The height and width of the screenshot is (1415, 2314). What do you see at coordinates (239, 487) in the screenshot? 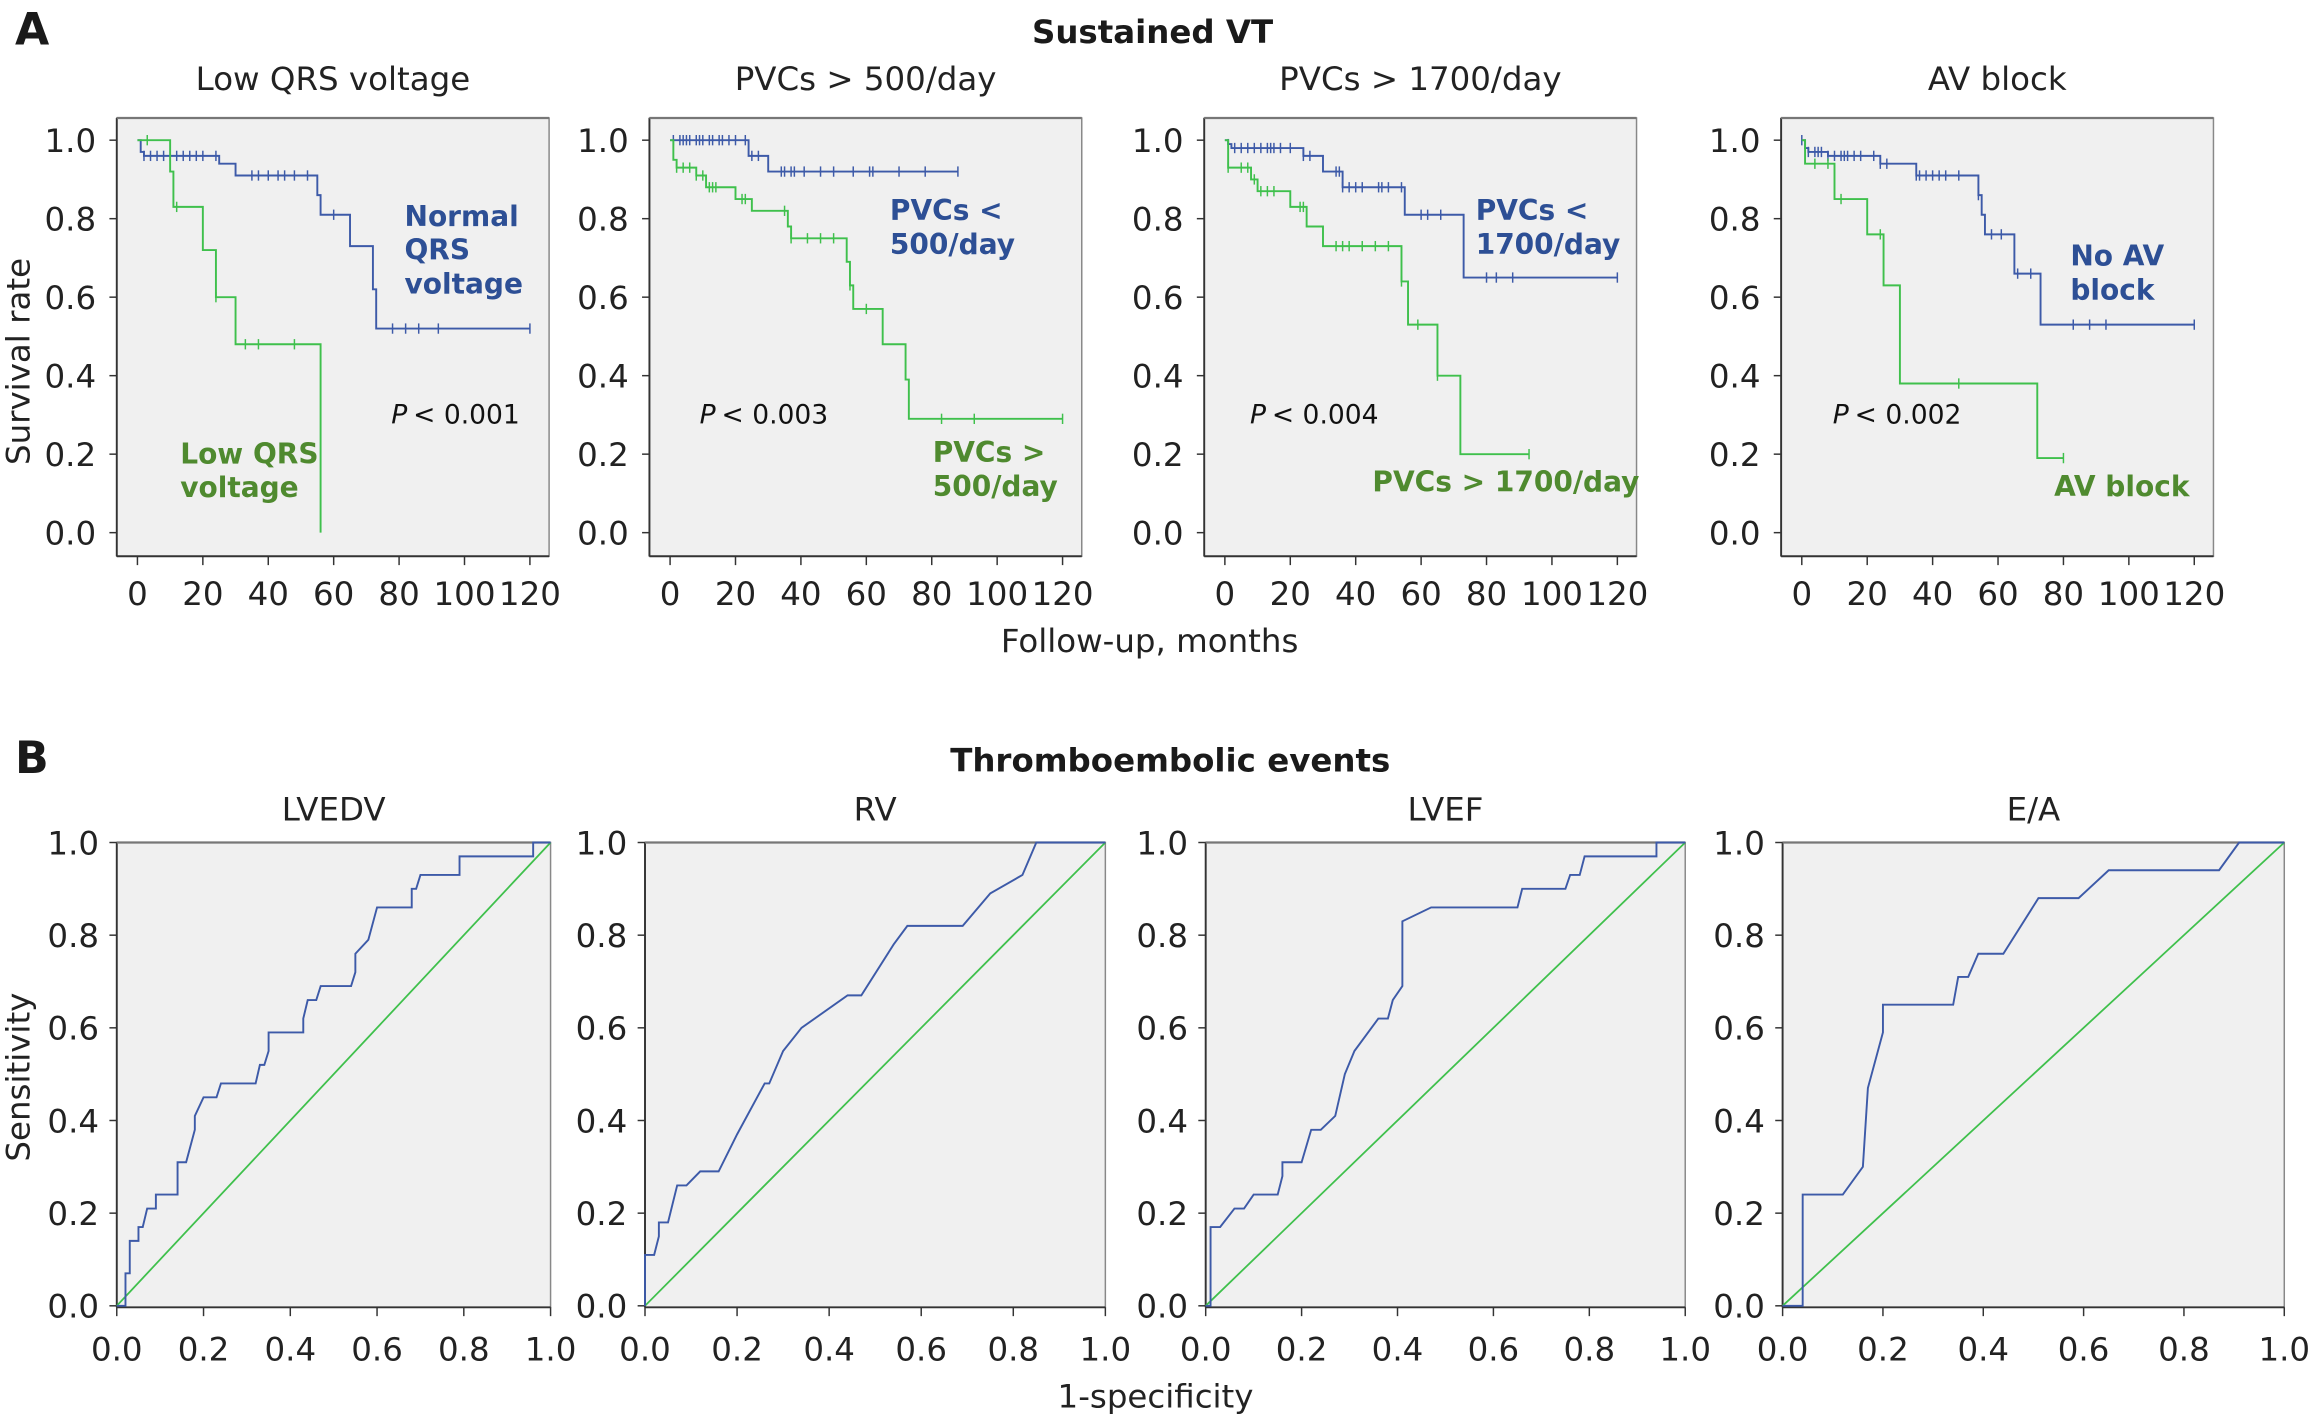
I see `series-label: voltage` at bounding box center [239, 487].